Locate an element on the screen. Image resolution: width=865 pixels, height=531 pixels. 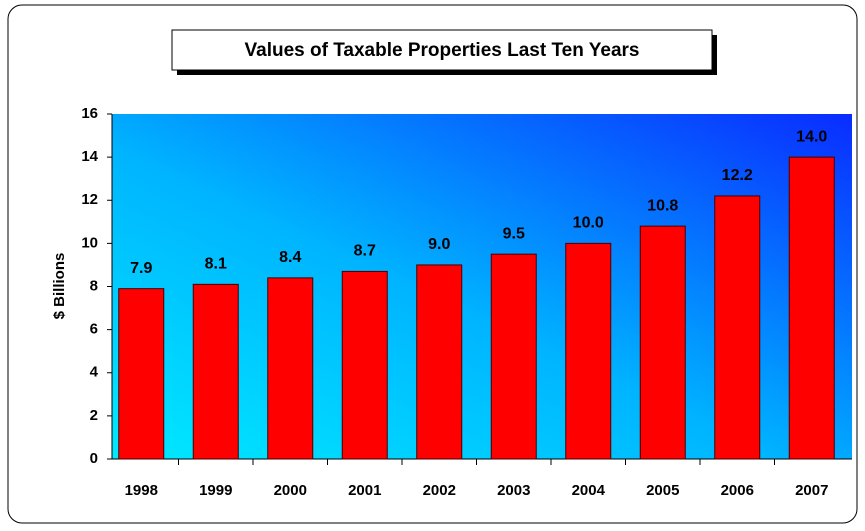
title-box is located at coordinates (442, 50).